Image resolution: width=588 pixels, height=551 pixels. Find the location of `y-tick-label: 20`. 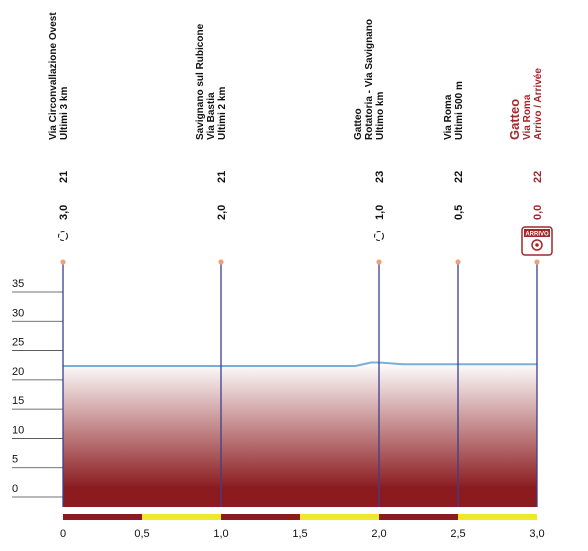

y-tick-label: 20 is located at coordinates (18, 372).